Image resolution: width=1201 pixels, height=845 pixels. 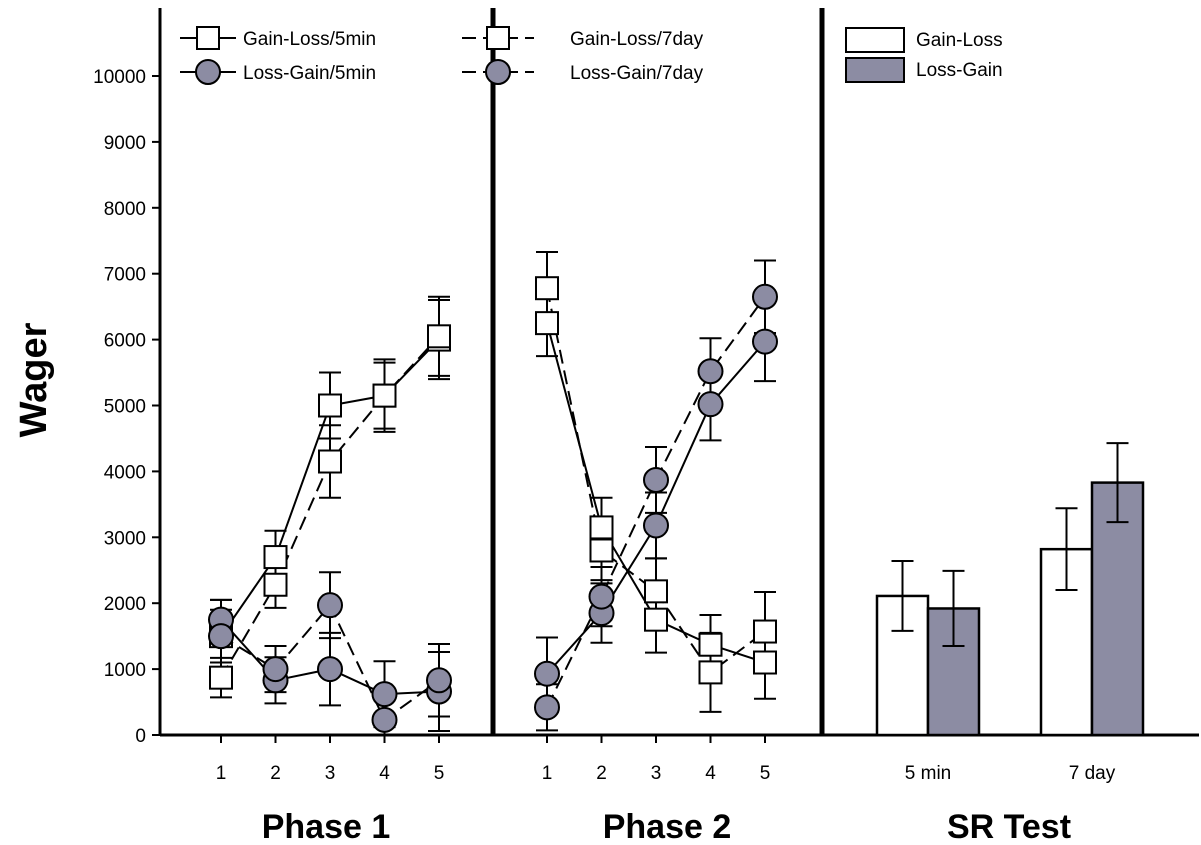 I want to click on y-tick-label: 0, so click(x=140, y=736).